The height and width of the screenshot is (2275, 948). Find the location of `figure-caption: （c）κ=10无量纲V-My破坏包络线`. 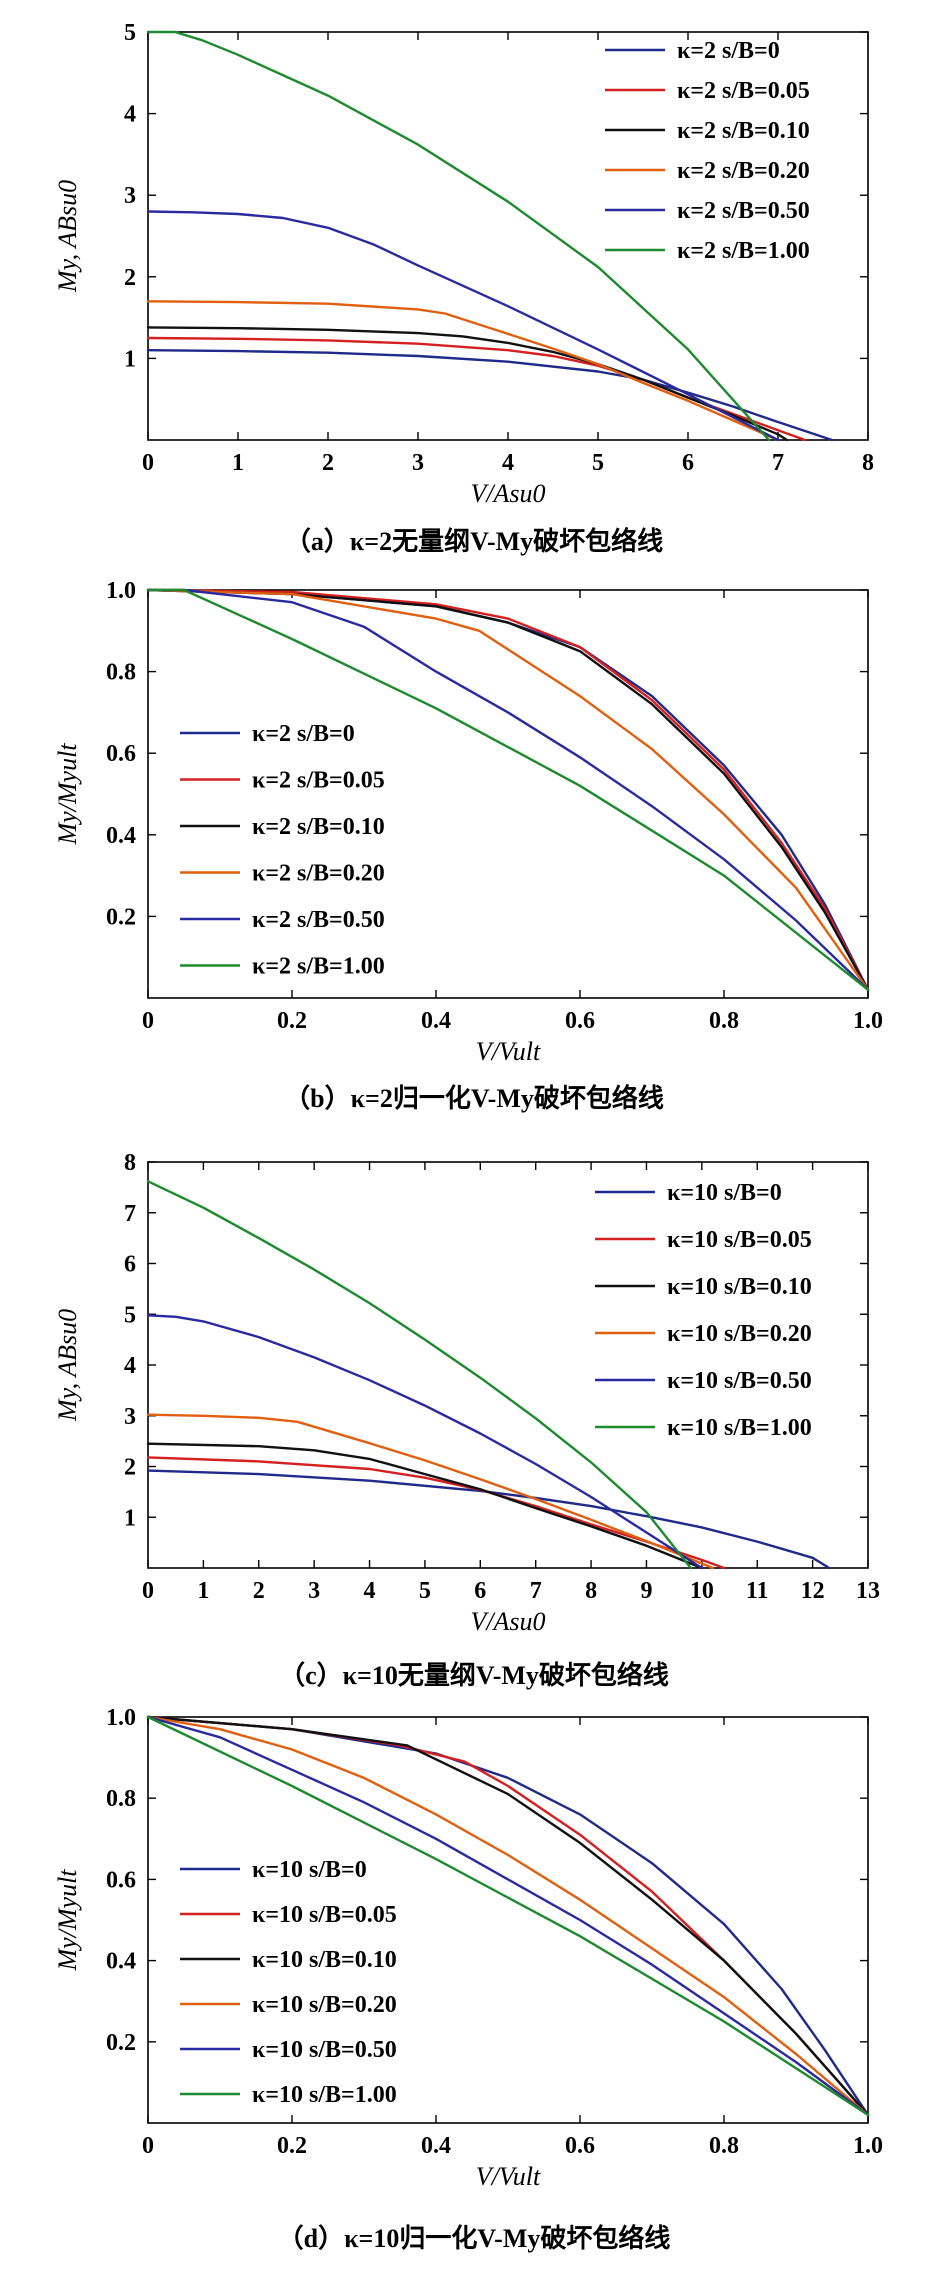

figure-caption: （c）κ=10无量纲V-My破坏包络线 is located at coordinates (474, 1675).